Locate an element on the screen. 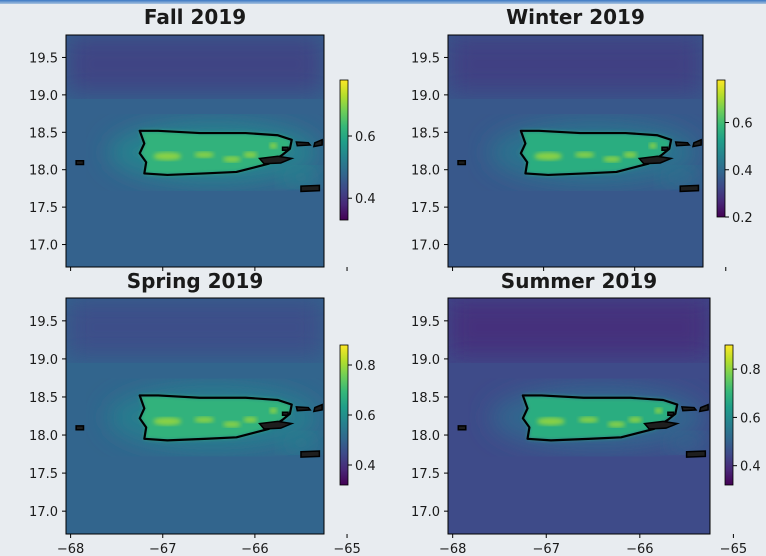 The image size is (766, 556). subplot-title: Winter 2019 is located at coordinates (575, 17).